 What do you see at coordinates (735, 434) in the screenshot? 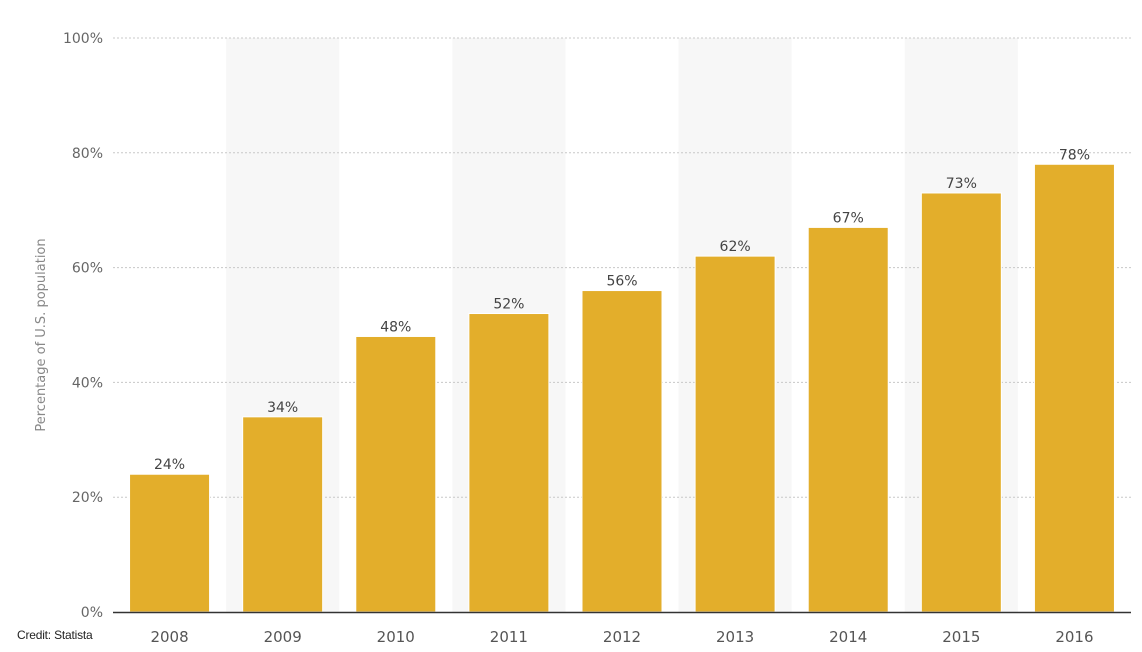
I see `bar-2013` at bounding box center [735, 434].